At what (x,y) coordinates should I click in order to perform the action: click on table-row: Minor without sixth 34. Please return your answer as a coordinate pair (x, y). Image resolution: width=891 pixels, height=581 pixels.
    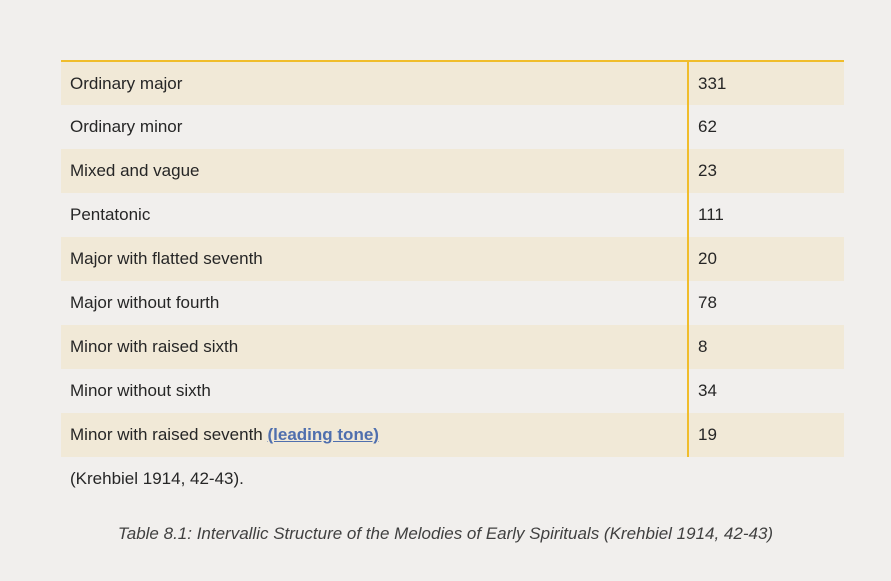
    Looking at the image, I should click on (452, 391).